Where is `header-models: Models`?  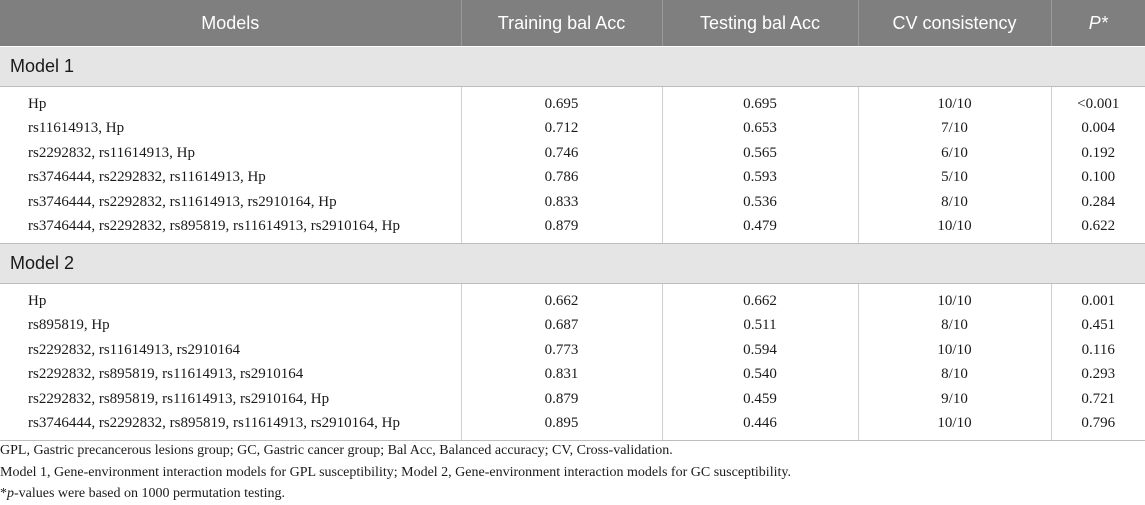 header-models: Models is located at coordinates (230, 23).